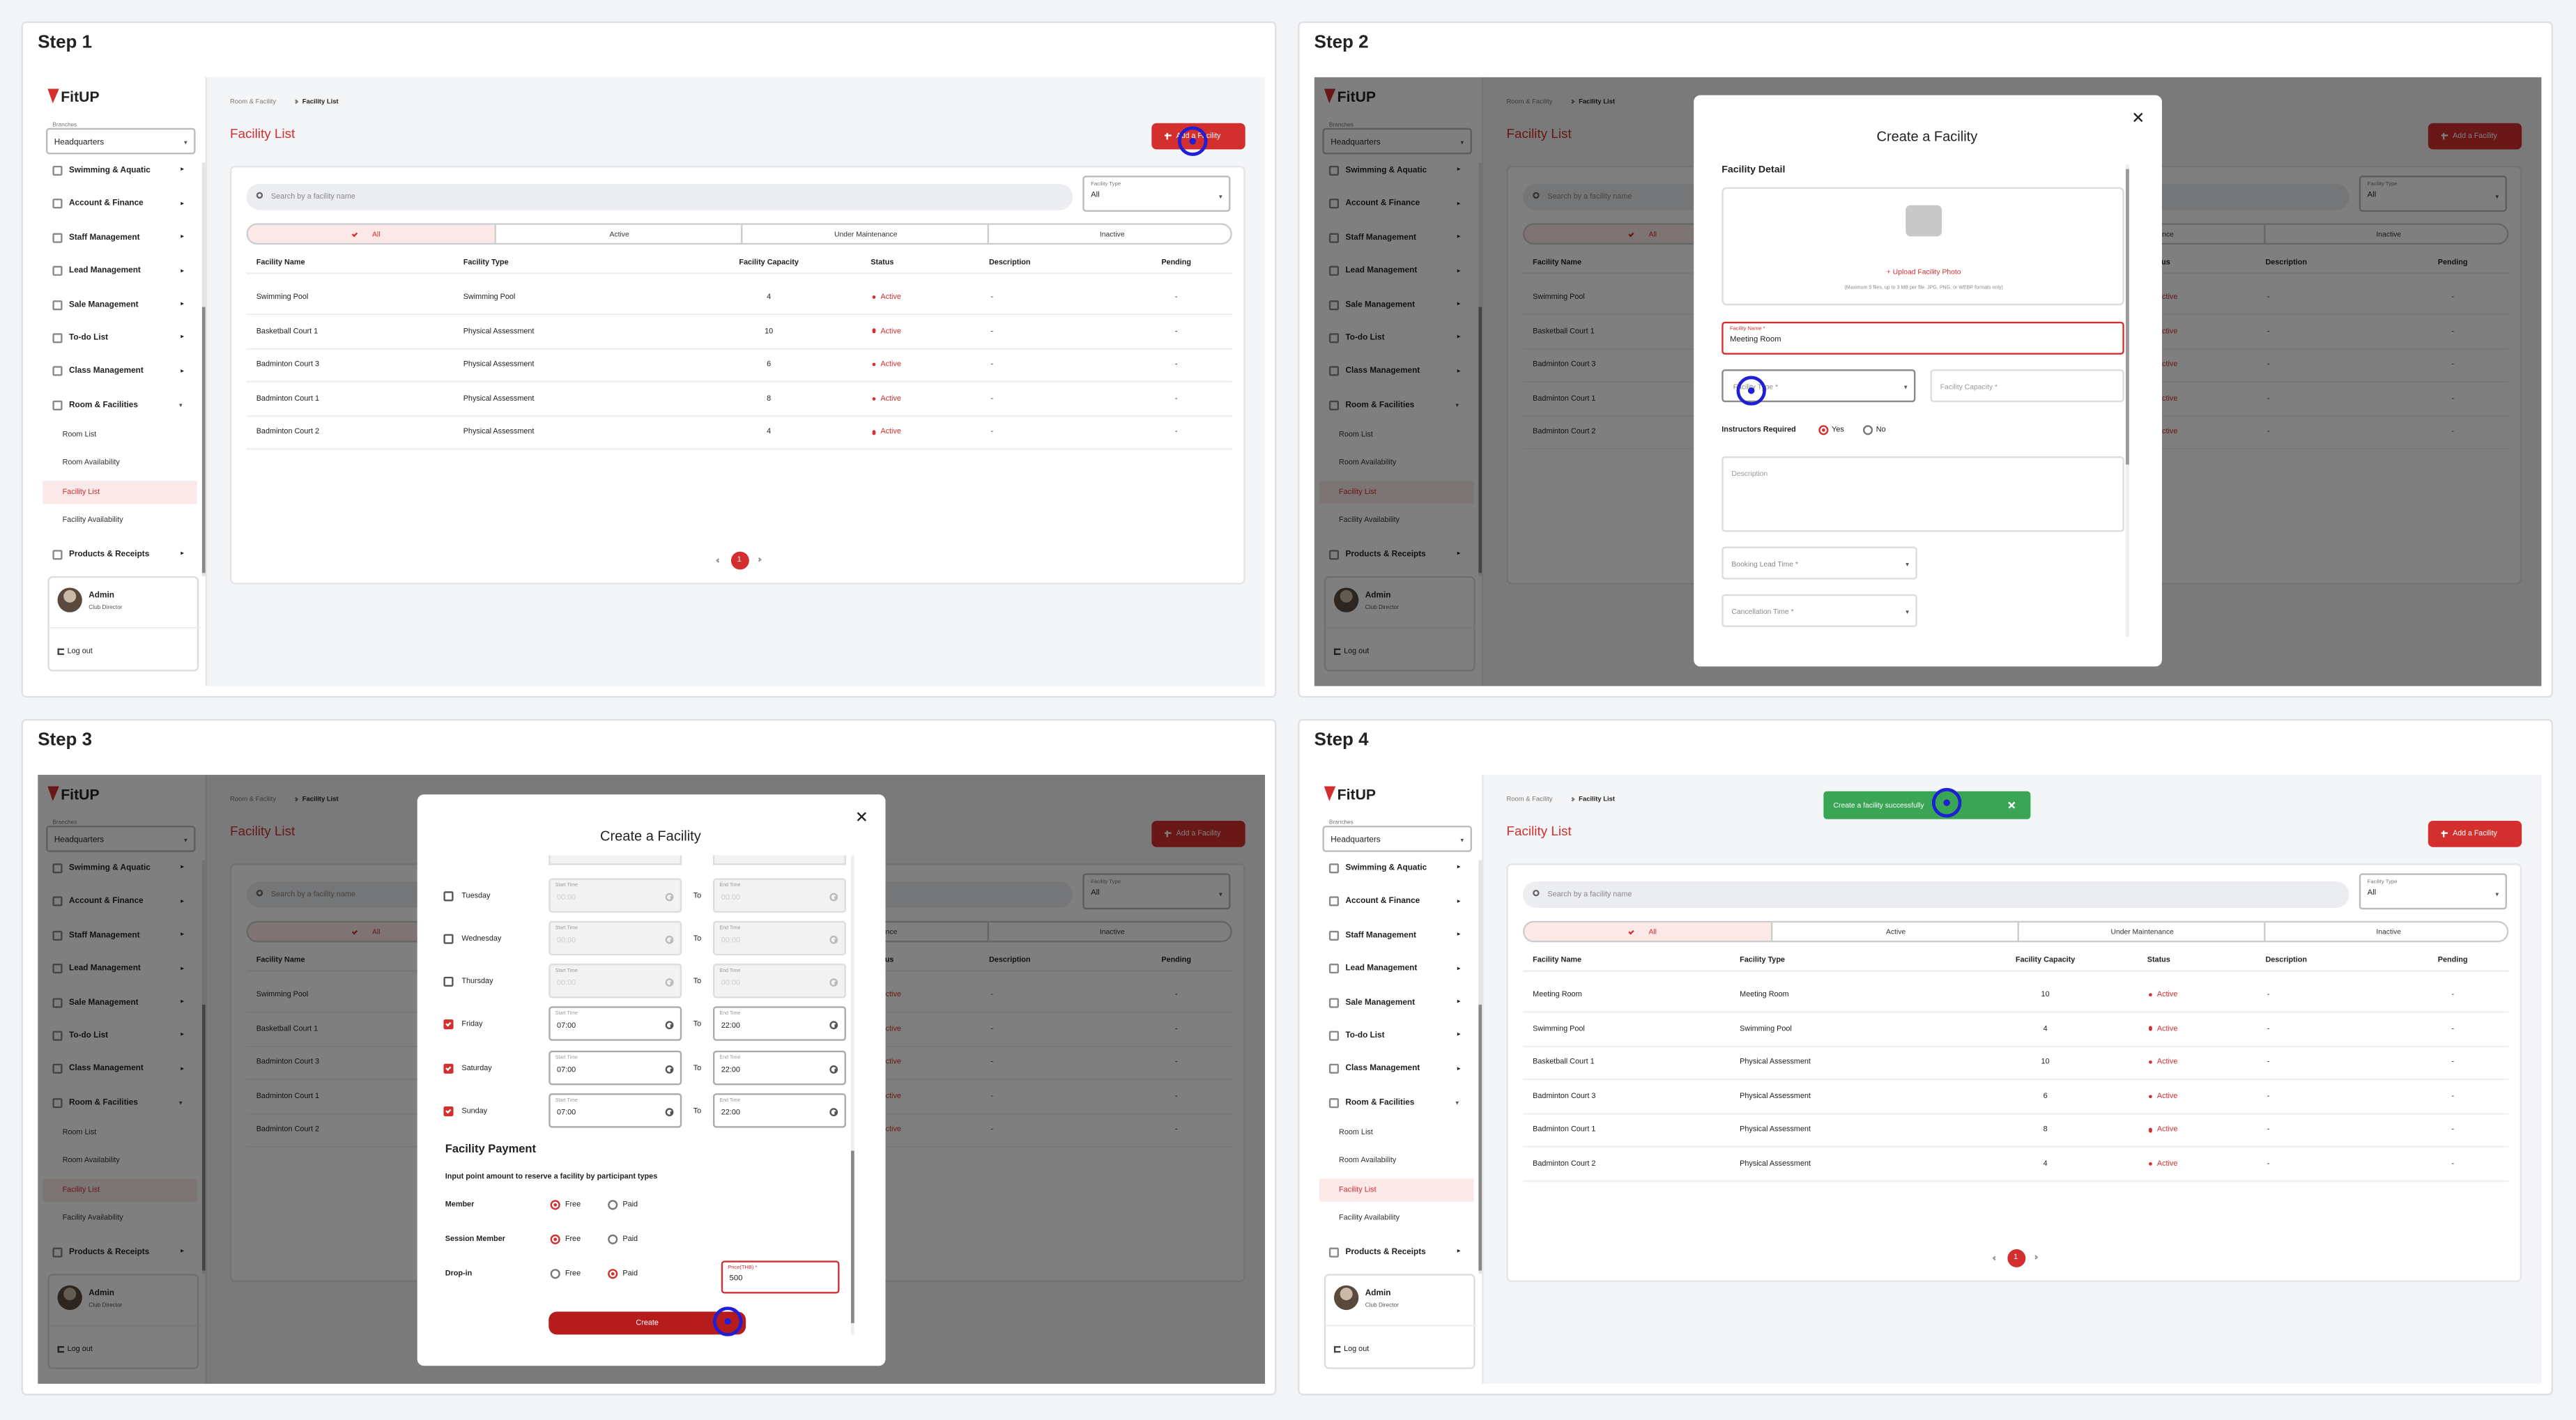 The image size is (2576, 1420). Describe the element at coordinates (1536, 893) in the screenshot. I see `search-icon` at that location.